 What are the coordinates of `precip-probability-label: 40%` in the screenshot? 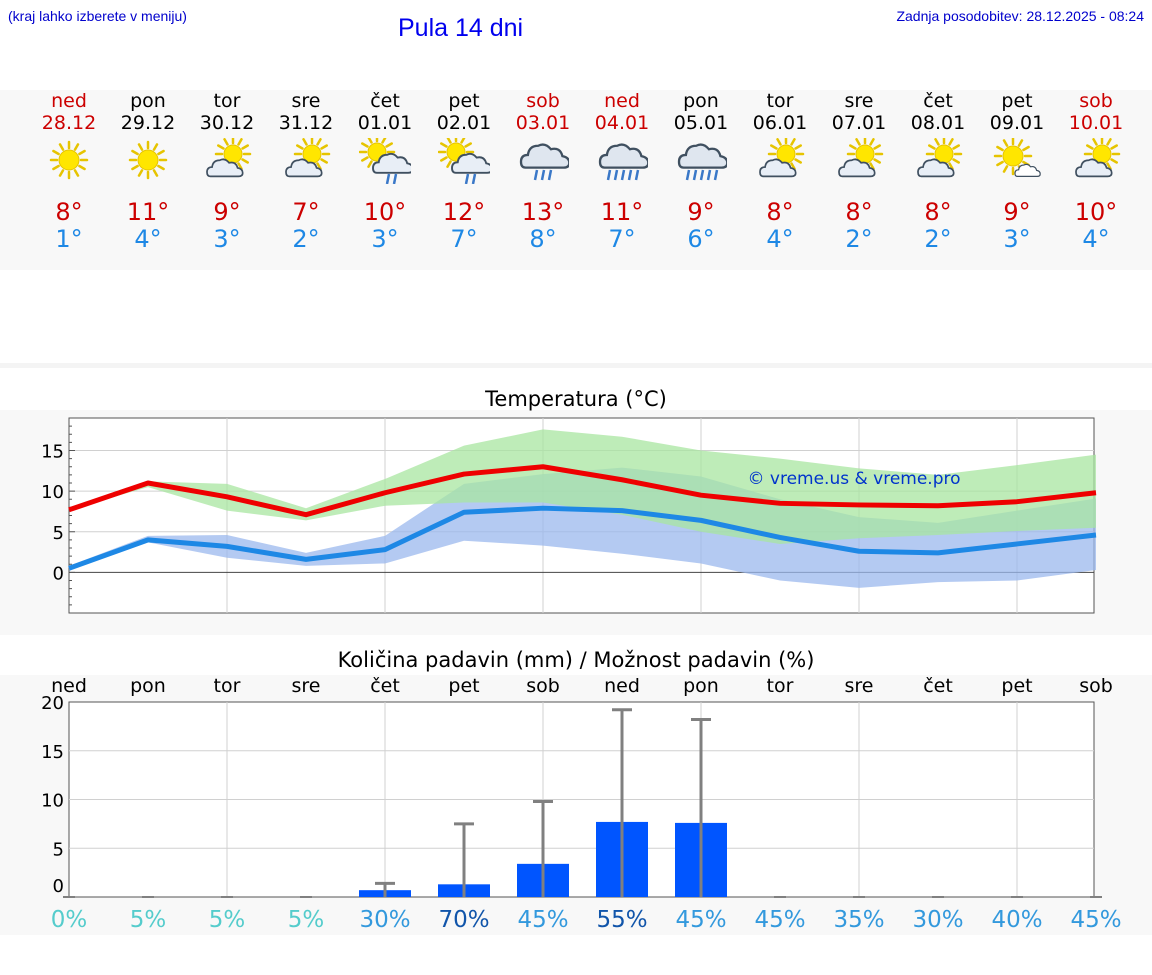 It's located at (1016, 920).